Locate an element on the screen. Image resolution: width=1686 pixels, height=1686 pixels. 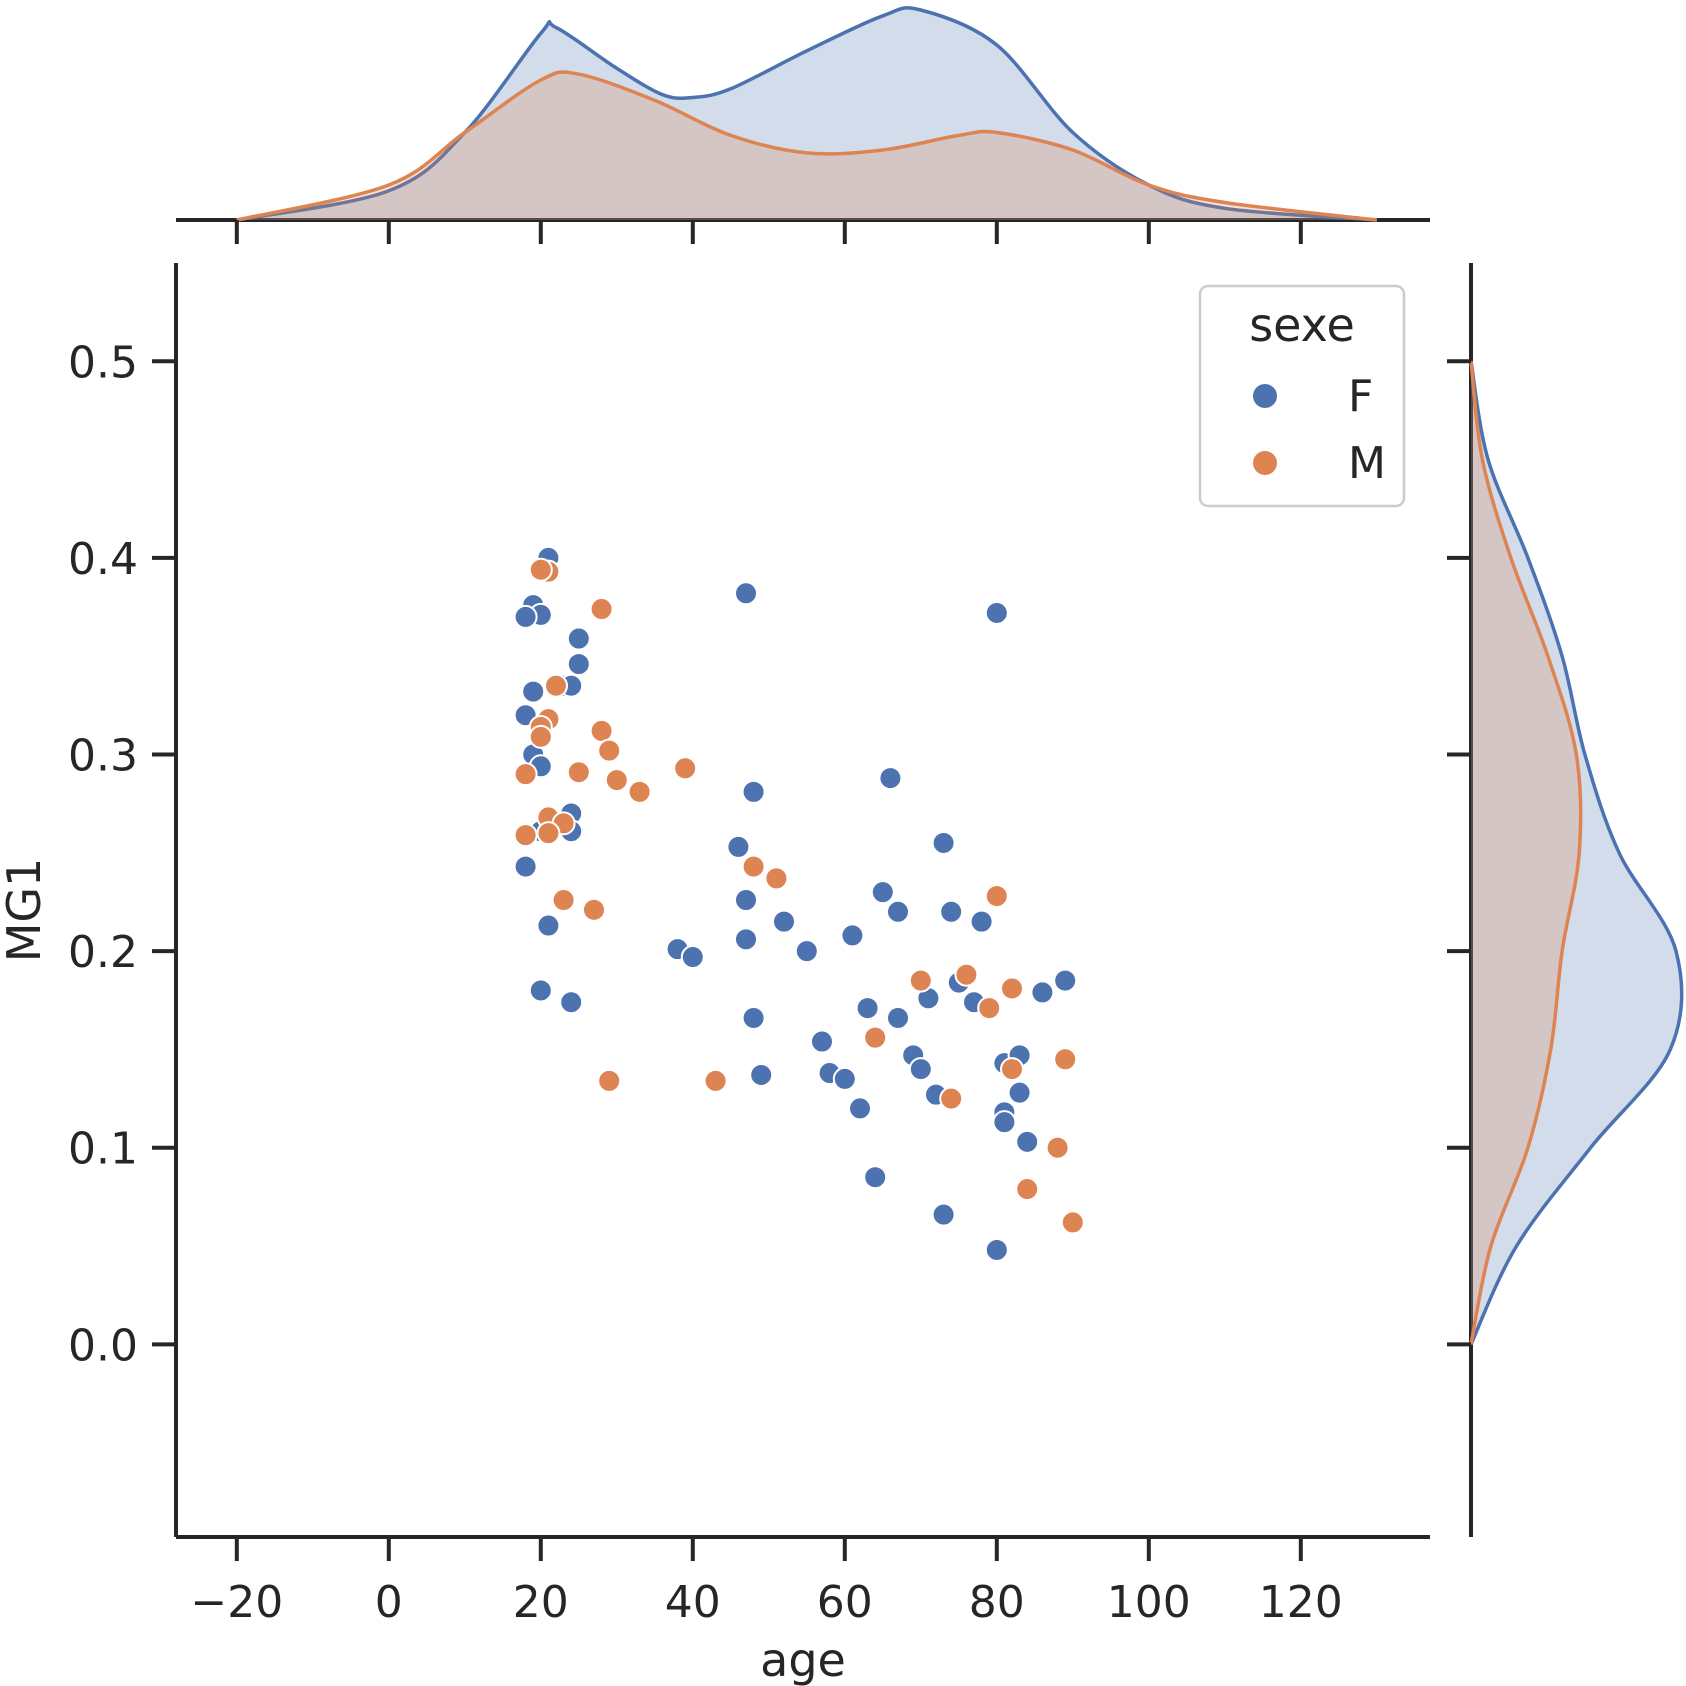
legend-label-m: M is located at coordinates (1367, 463).